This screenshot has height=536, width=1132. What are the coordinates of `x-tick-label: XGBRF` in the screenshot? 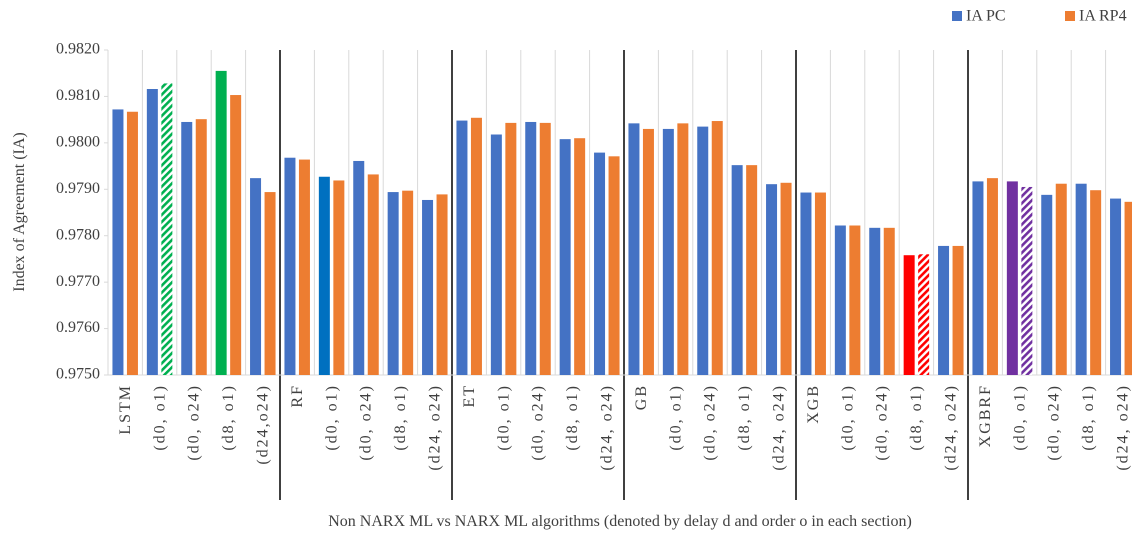 It's located at (985, 415).